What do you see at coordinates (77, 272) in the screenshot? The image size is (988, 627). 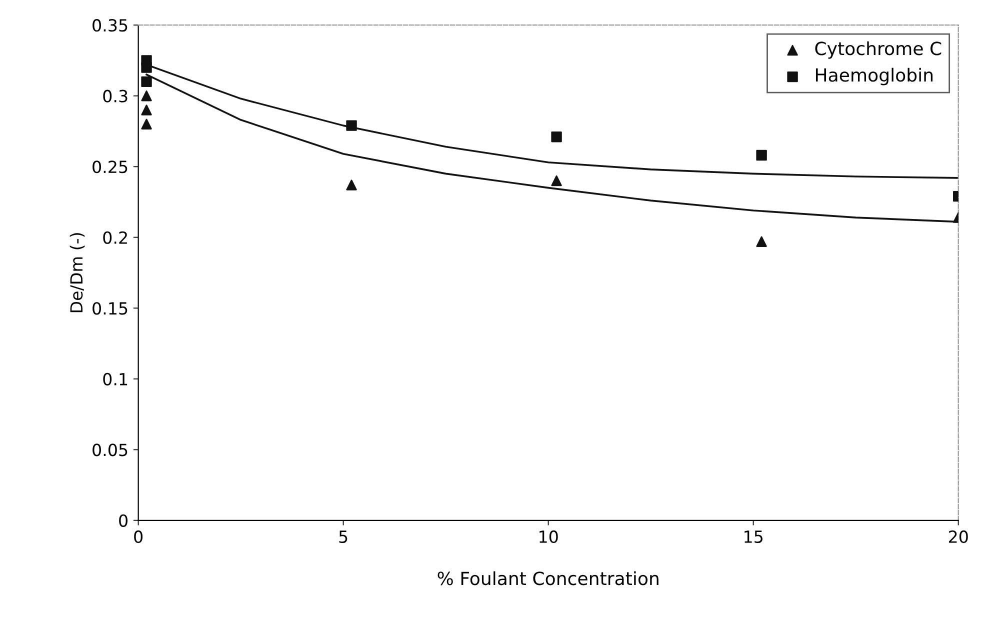 I see `y-axis-title: De/Dm (-)` at bounding box center [77, 272].